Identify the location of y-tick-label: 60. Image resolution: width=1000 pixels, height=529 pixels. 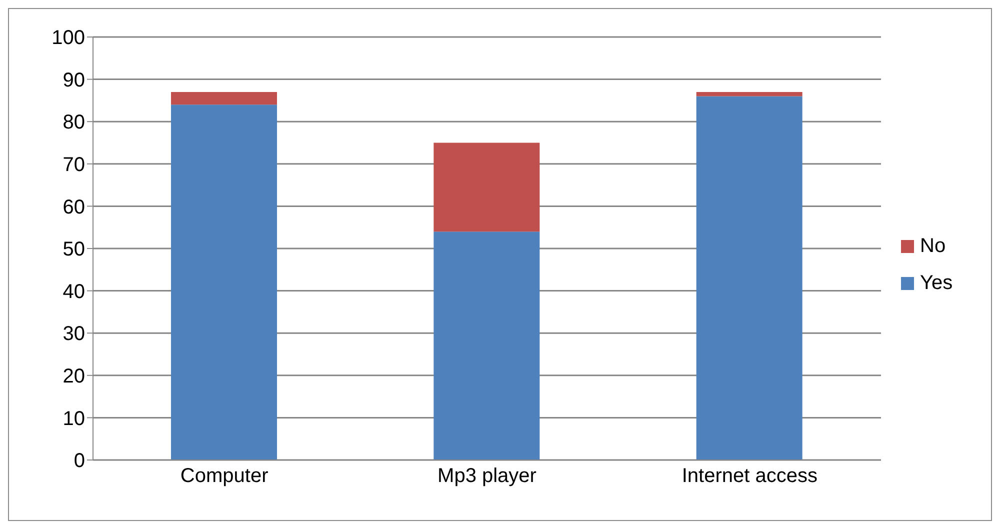
(73, 207).